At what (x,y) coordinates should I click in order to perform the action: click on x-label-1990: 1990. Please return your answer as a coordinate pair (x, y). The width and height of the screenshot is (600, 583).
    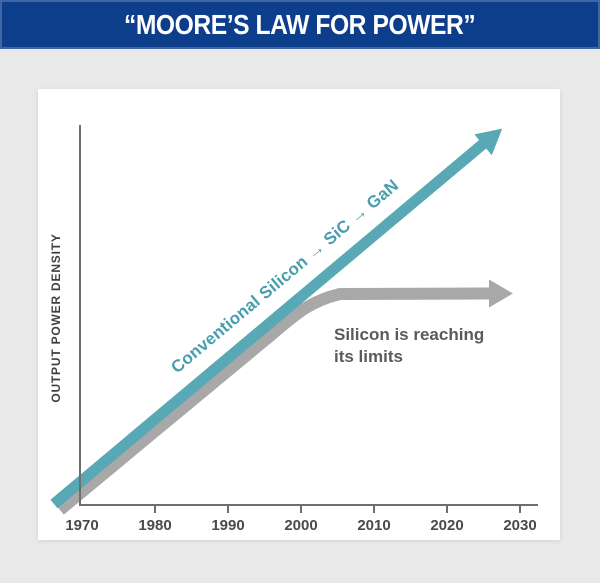
    Looking at the image, I should click on (227, 525).